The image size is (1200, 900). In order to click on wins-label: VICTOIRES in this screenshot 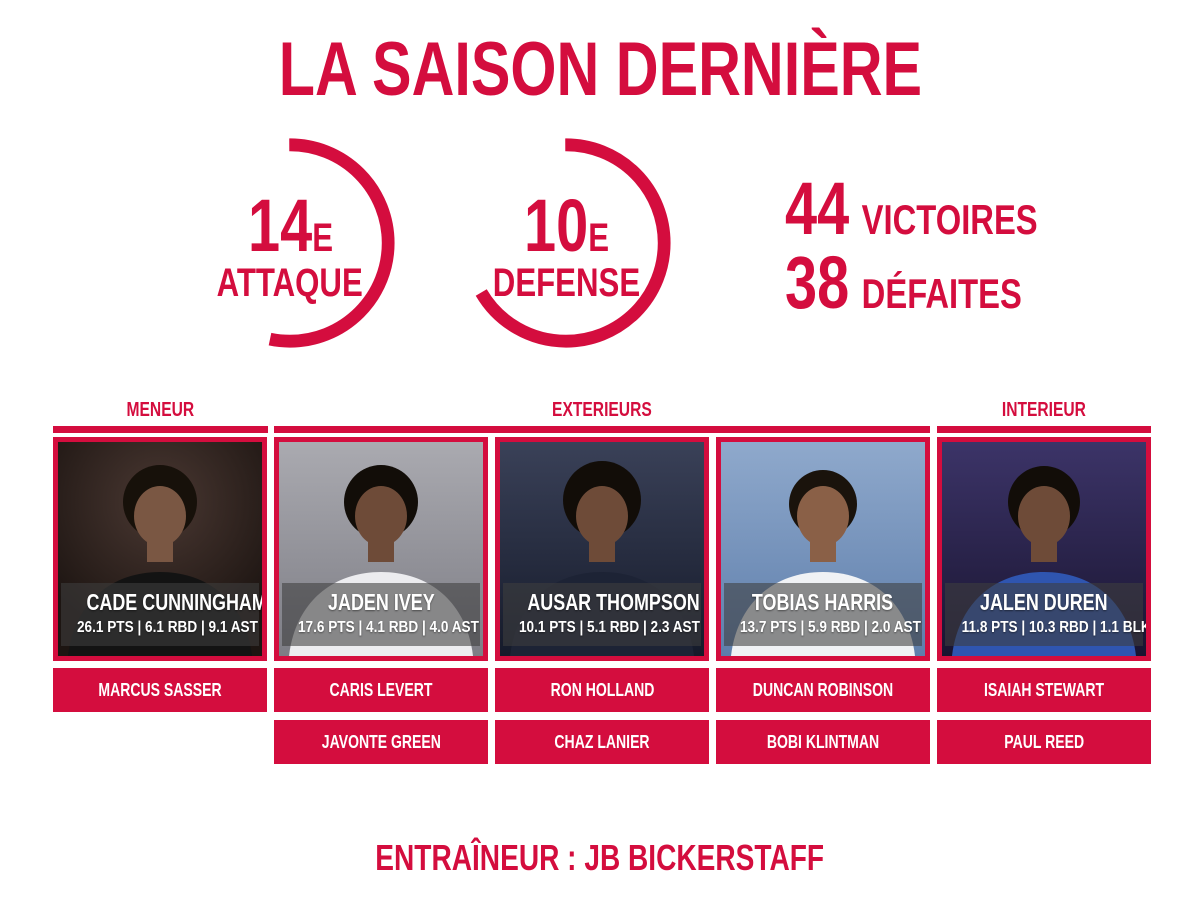, I will do `click(949, 219)`.